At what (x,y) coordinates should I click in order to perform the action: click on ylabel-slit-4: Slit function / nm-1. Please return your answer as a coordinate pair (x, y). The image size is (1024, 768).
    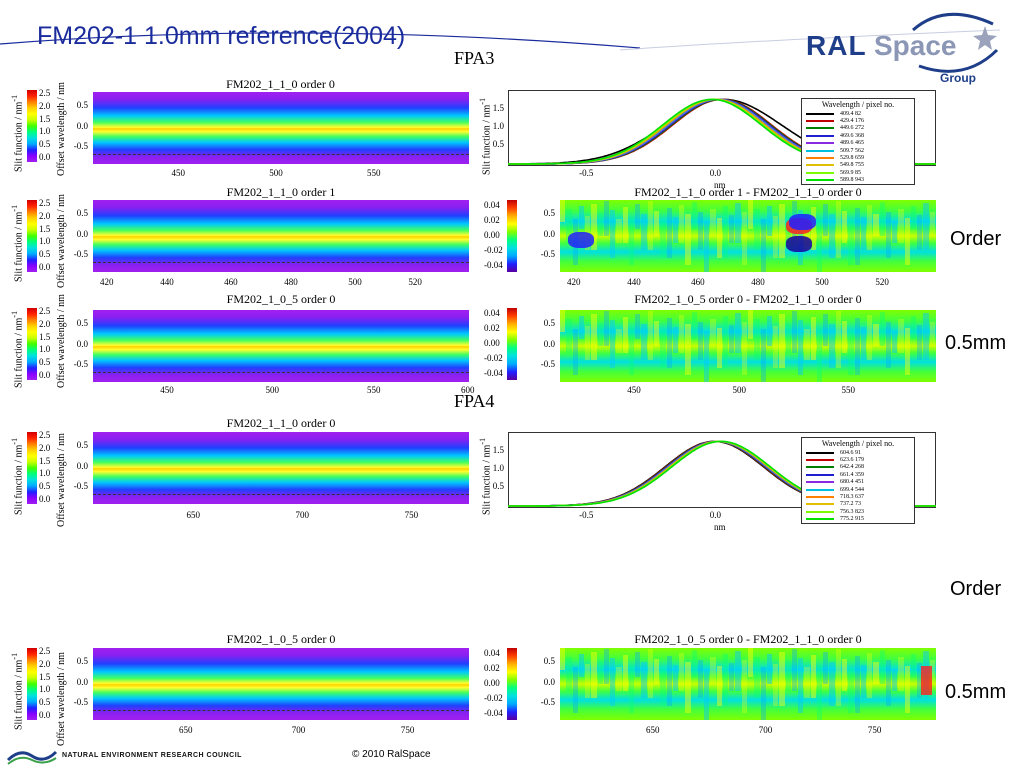
    Looking at the image, I should click on (17, 476).